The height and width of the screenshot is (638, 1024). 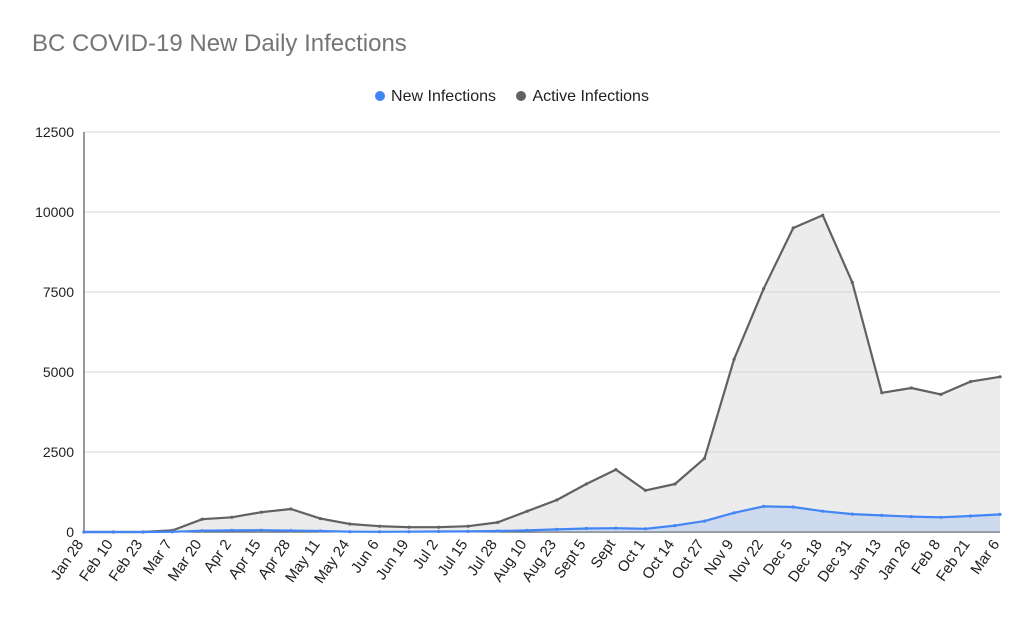 I want to click on chart-title: BC COVID-19 New Daily Infections, so click(x=219, y=43).